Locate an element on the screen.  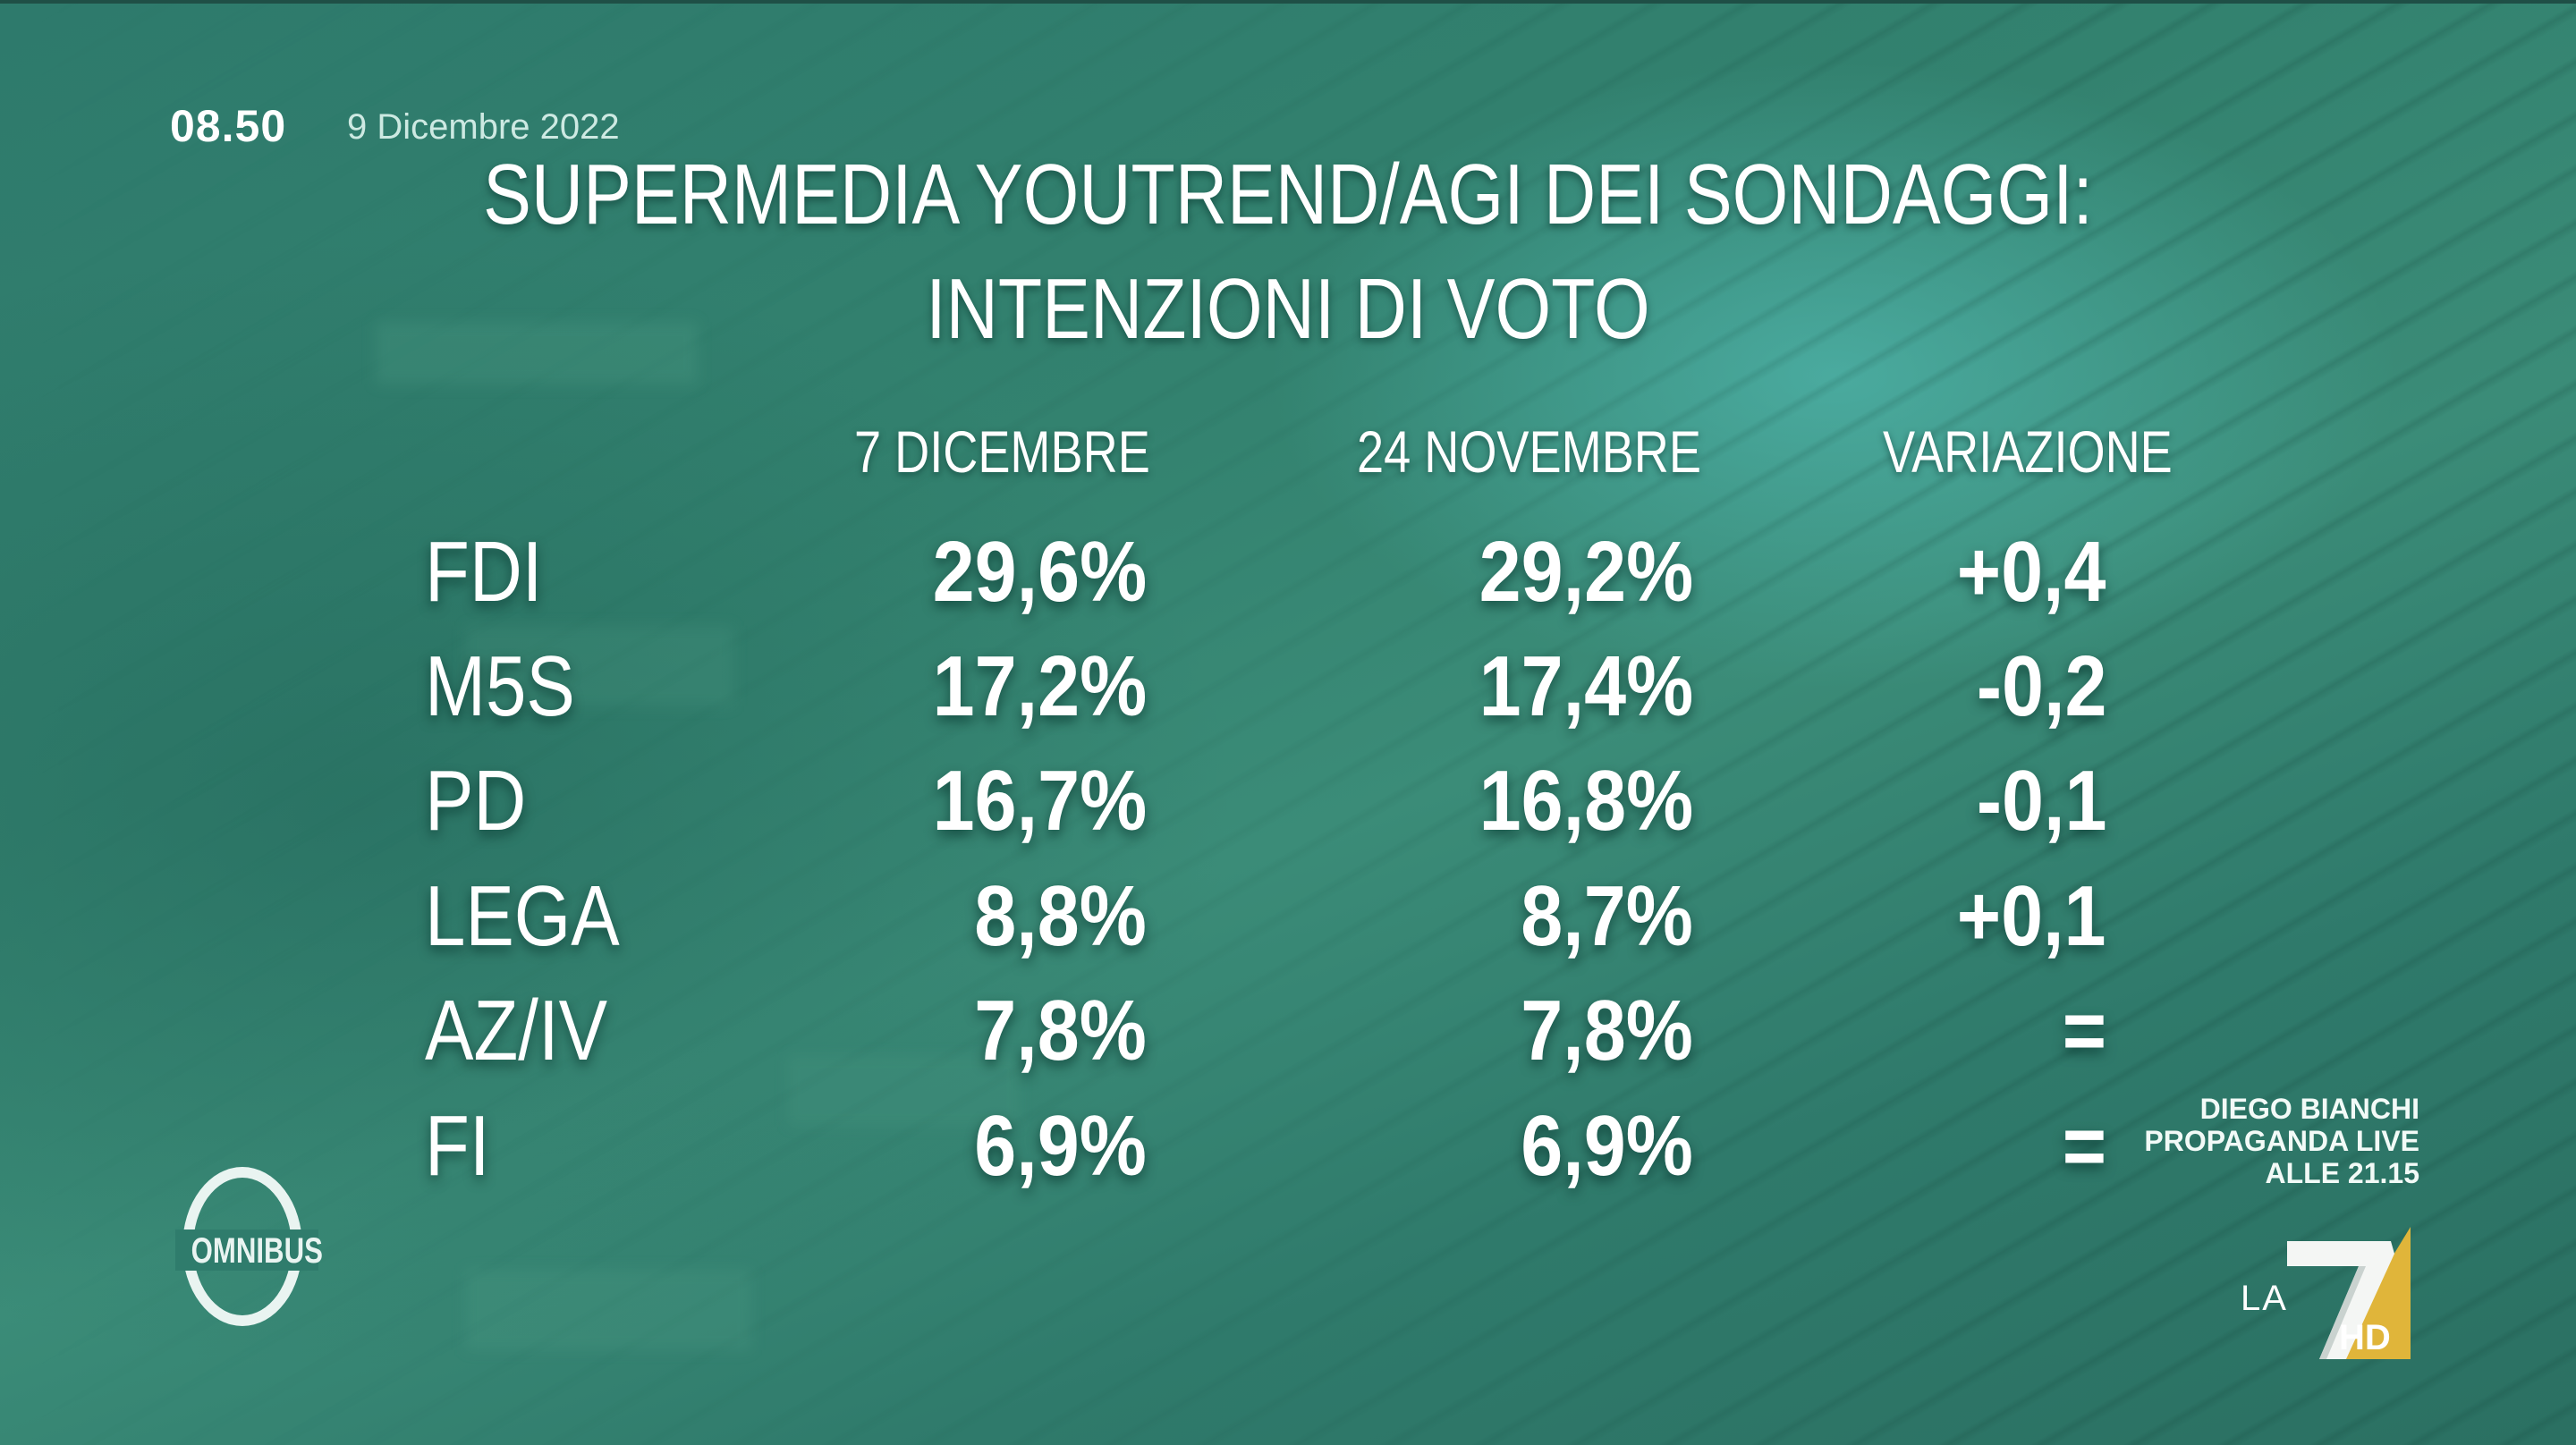
value-24-novembre: 17,4% is located at coordinates (1586, 686).